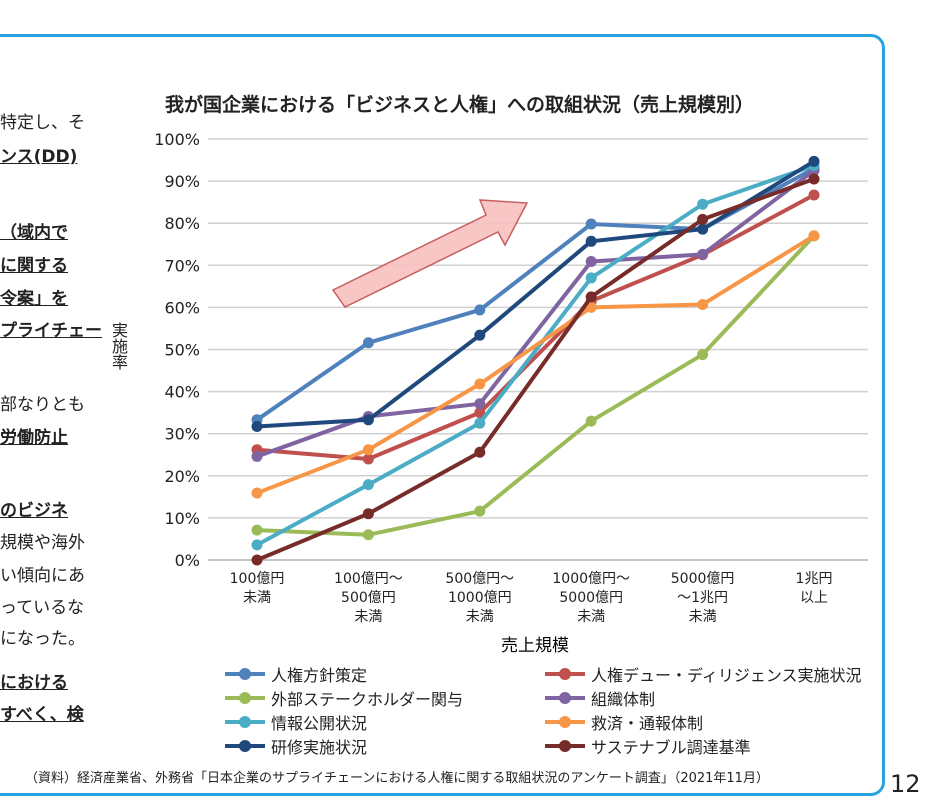 The width and height of the screenshot is (938, 810). What do you see at coordinates (480, 598) in the screenshot?
I see `x-tick-label: 1000億円` at bounding box center [480, 598].